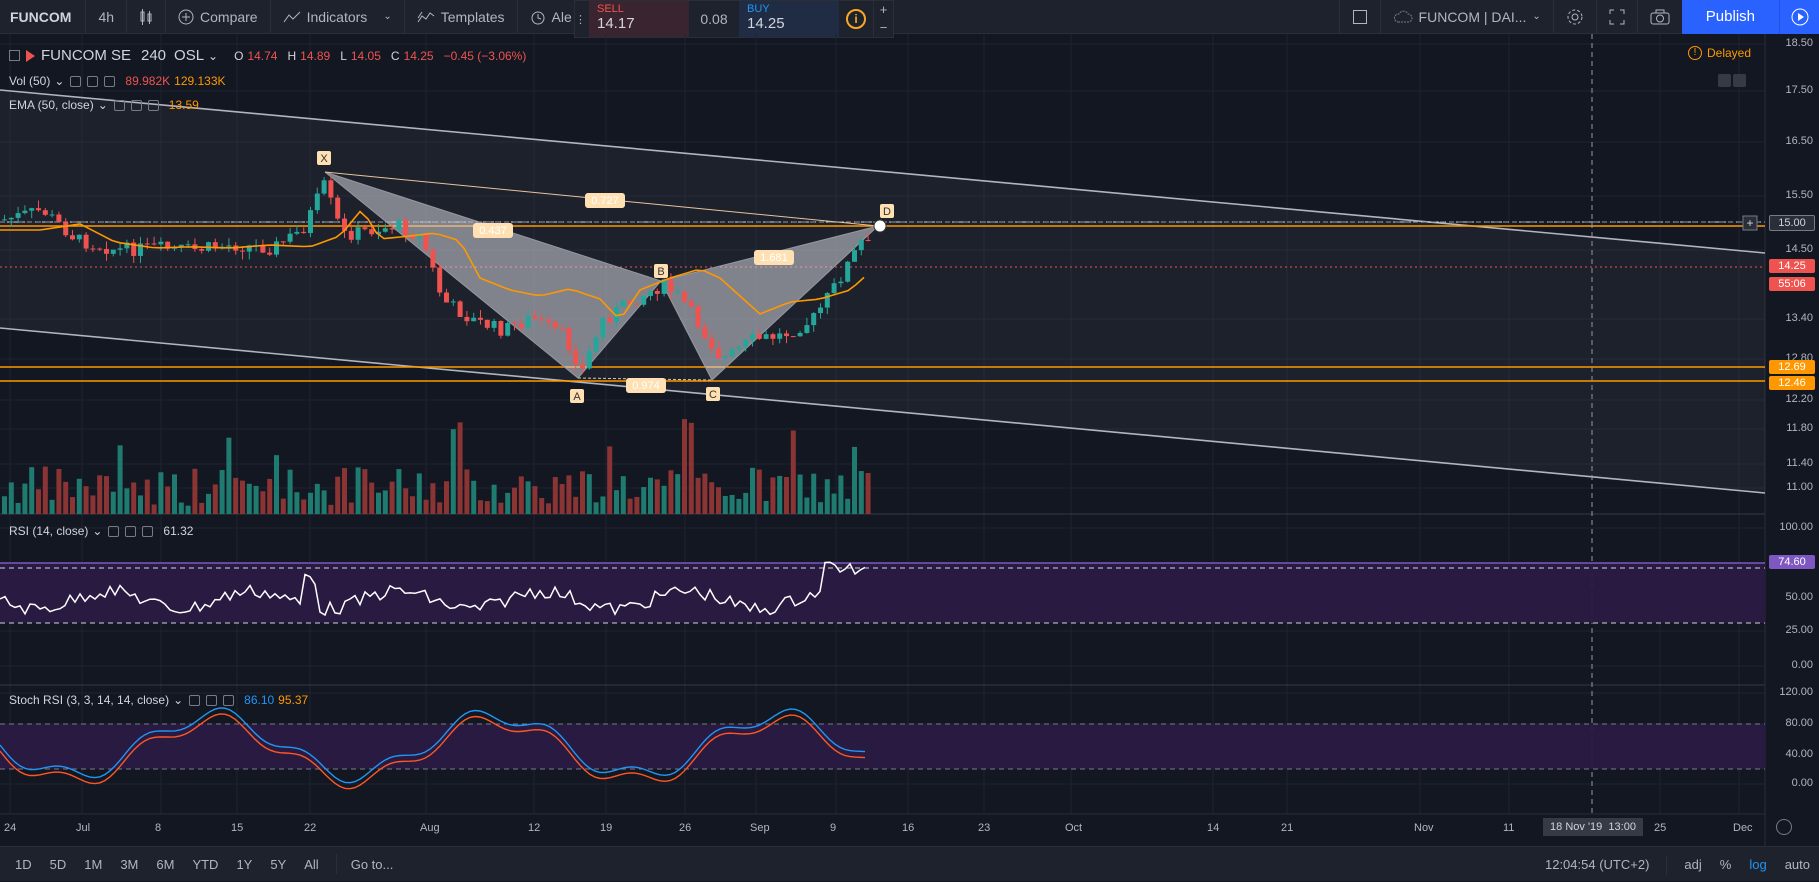 This screenshot has width=1819, height=882. What do you see at coordinates (883, 9) in the screenshot?
I see `plus-button: +` at bounding box center [883, 9].